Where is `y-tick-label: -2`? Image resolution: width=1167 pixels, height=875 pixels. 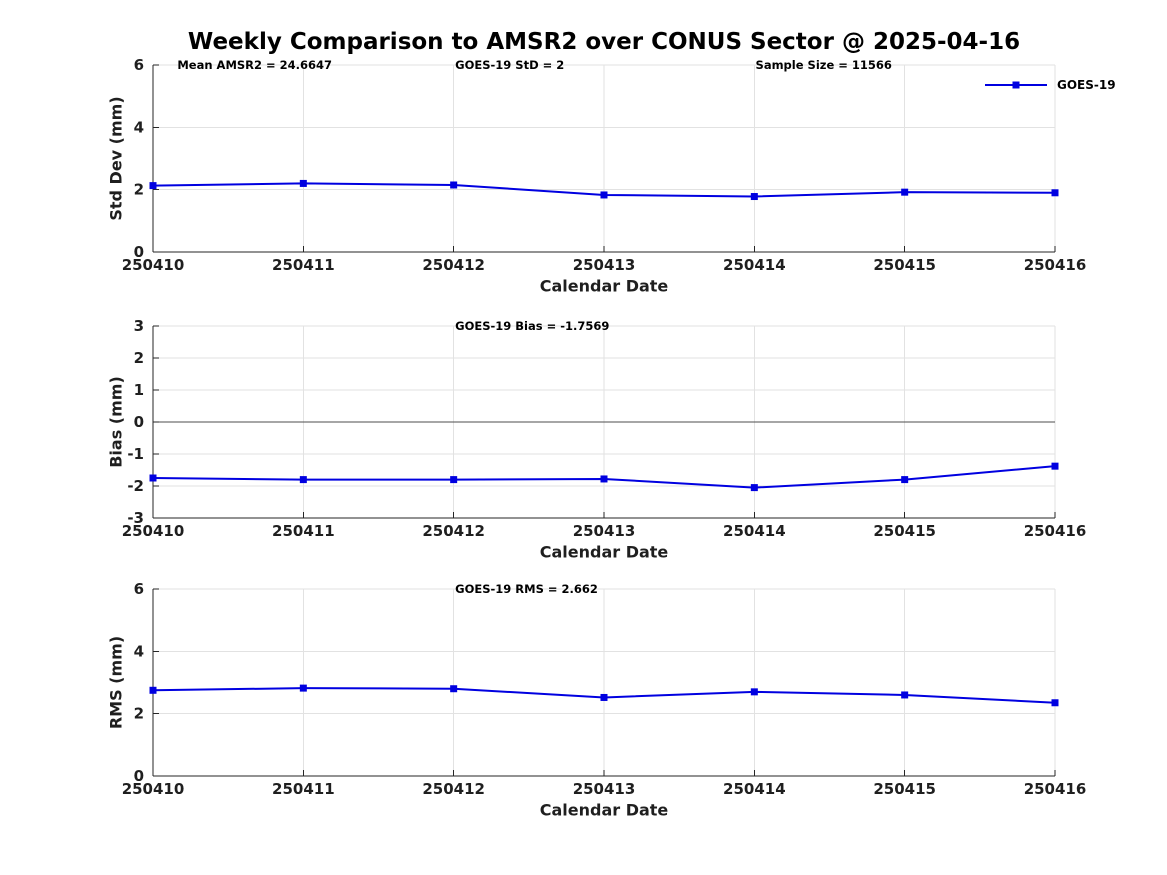 y-tick-label: -2 is located at coordinates (135, 486).